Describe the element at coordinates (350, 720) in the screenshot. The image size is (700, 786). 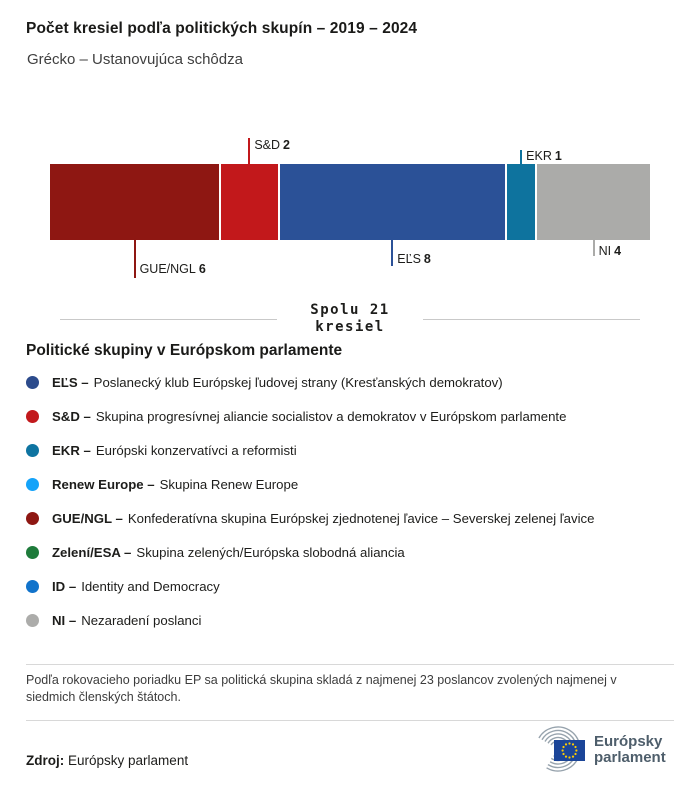
I see `source-divider` at that location.